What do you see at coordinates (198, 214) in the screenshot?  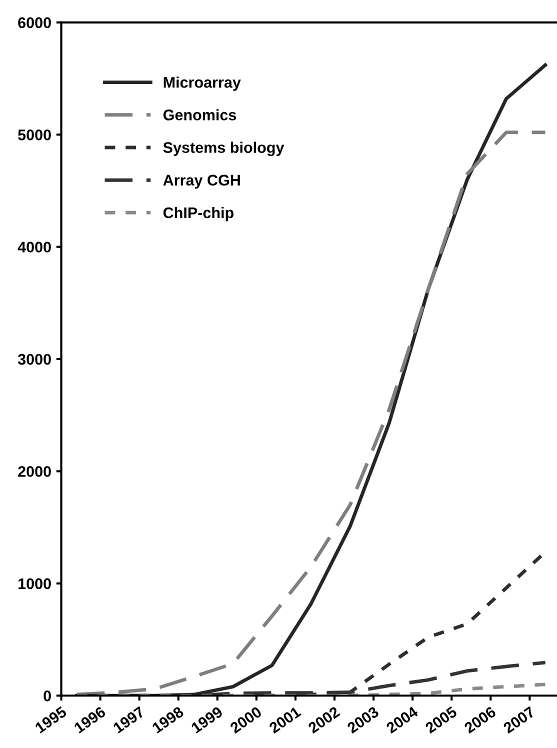 I see `legend-label: ChIP-chip` at bounding box center [198, 214].